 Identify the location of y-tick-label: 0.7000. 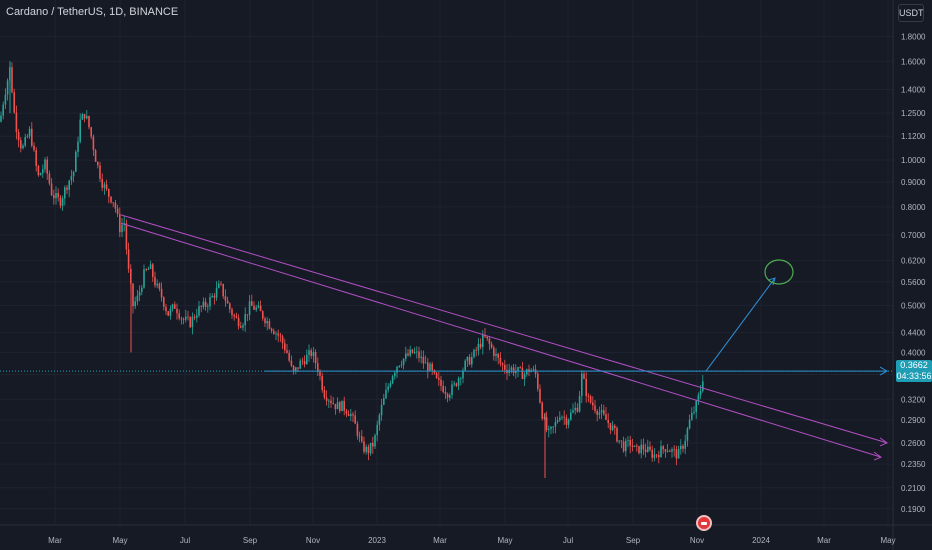
(913, 235).